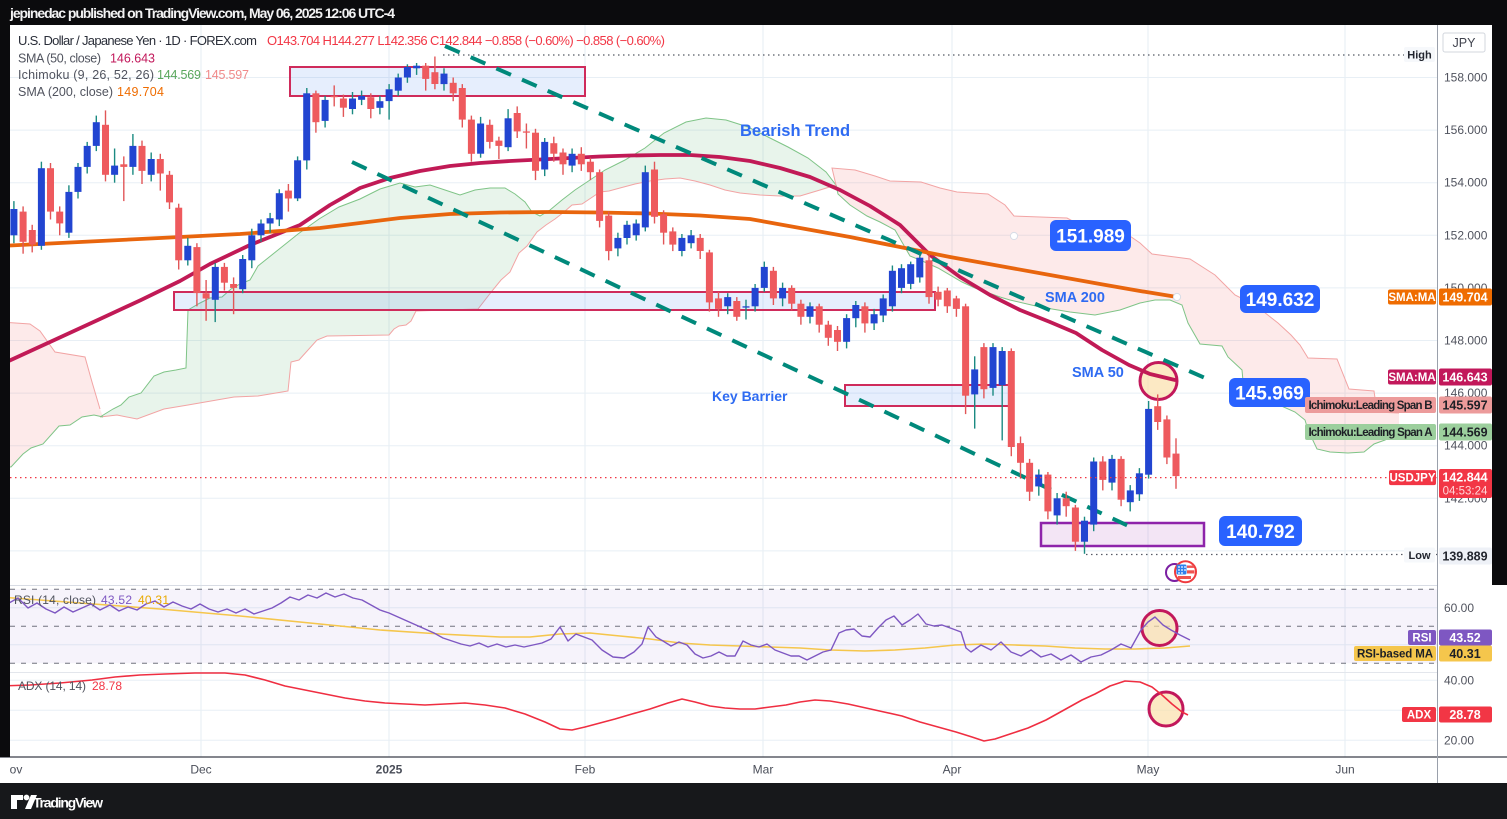  I want to click on svg-text: ov, so click(16, 770).